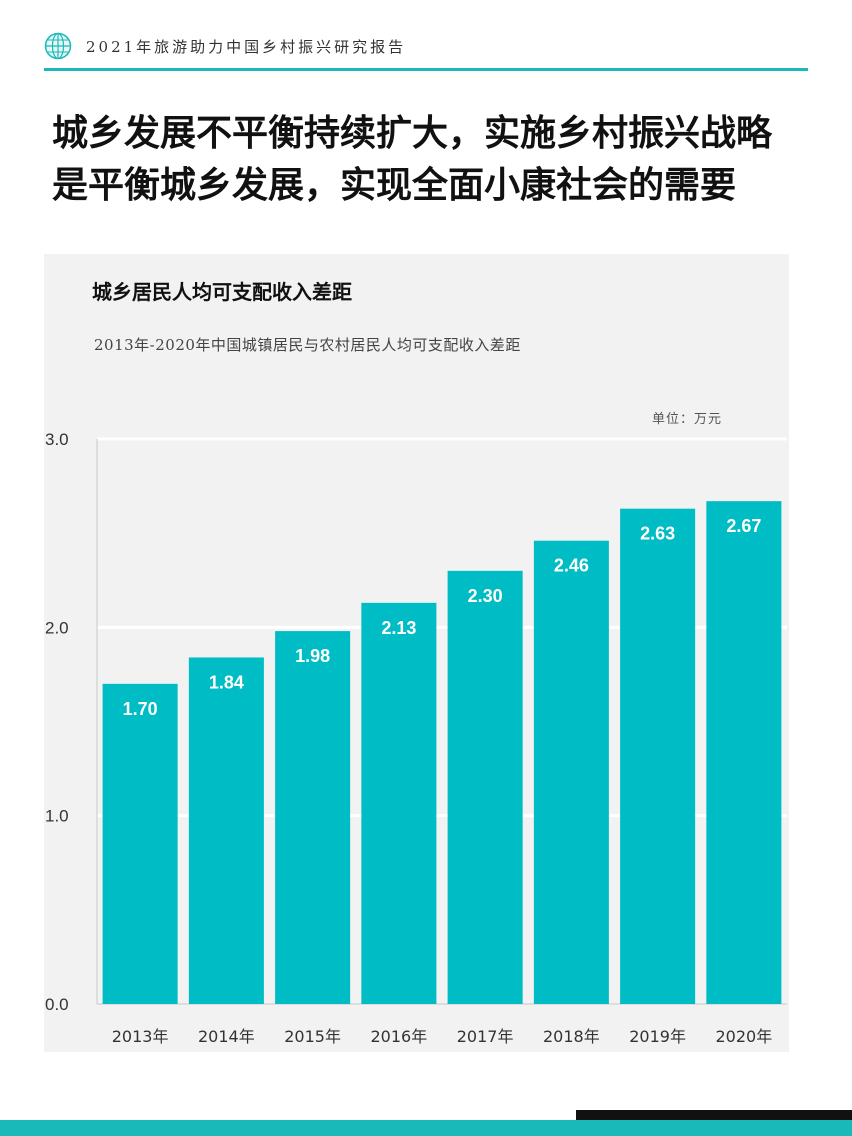 The image size is (852, 1136). Describe the element at coordinates (140, 1036) in the screenshot. I see `x-tick-label: 2013年` at that location.